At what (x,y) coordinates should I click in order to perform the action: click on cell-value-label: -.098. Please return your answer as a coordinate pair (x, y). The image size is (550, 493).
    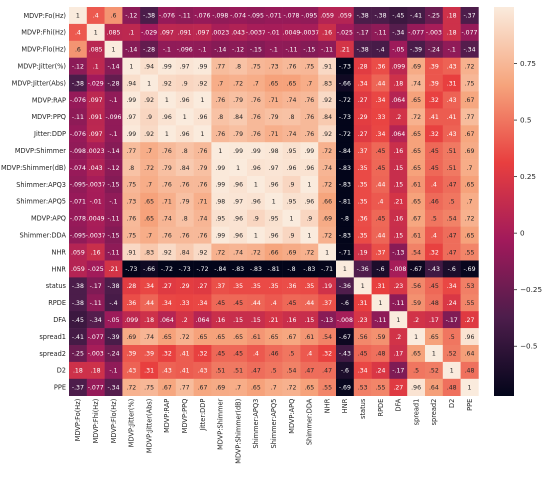
    Looking at the image, I should click on (220, 16).